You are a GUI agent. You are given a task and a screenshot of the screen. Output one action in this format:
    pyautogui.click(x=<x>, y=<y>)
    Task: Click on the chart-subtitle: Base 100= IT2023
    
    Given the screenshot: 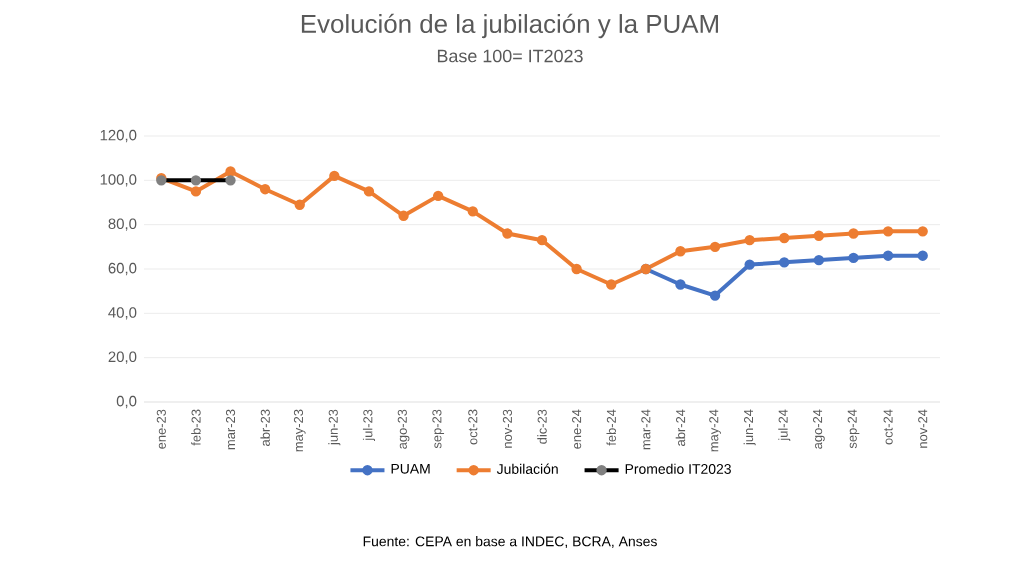 What is the action you would take?
    pyautogui.click(x=510, y=56)
    